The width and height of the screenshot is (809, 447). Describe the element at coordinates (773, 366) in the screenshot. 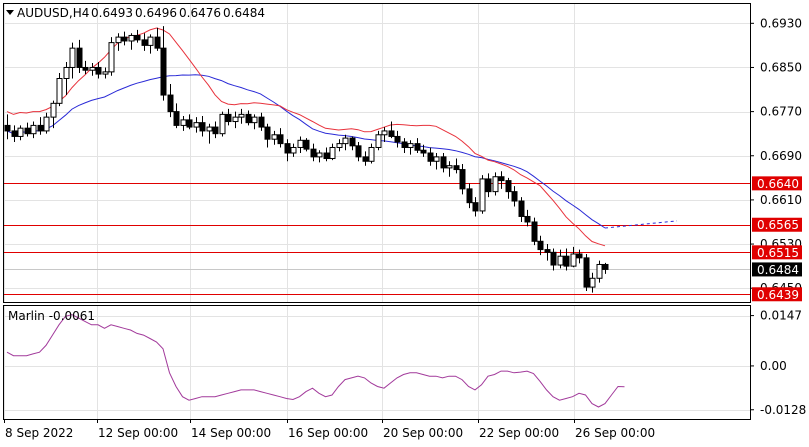

I see `oscillator-tick-label: 0.00` at that location.